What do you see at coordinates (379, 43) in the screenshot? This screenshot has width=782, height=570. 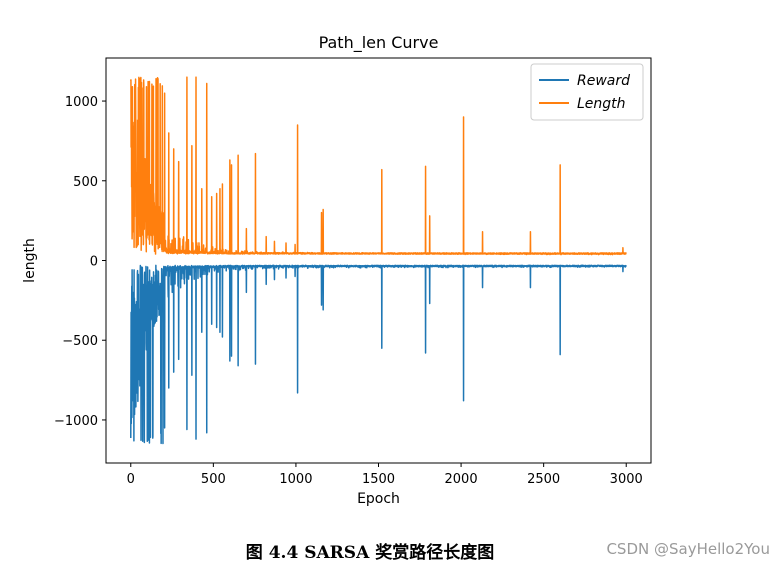 I see `chart-title: Path_len Curve` at bounding box center [379, 43].